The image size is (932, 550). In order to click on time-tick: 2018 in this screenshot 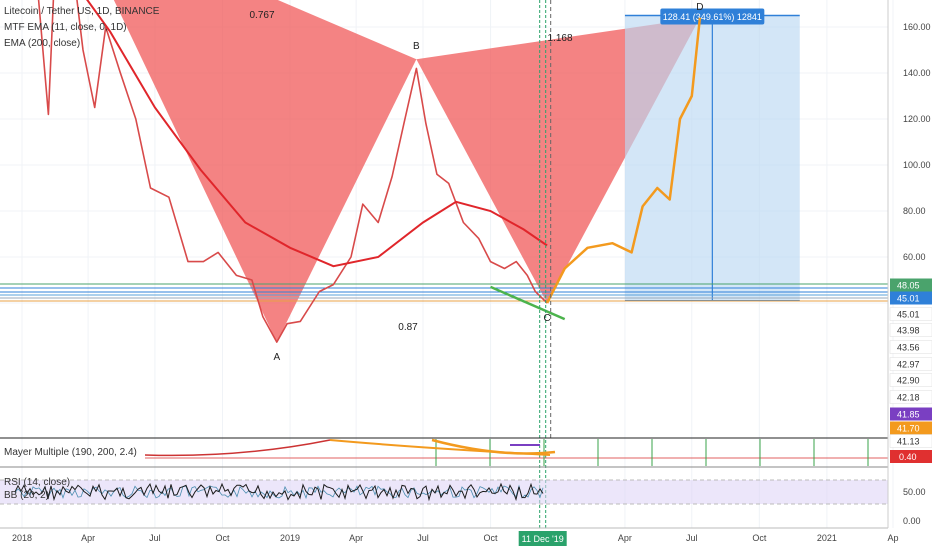, I will do `click(22, 538)`.